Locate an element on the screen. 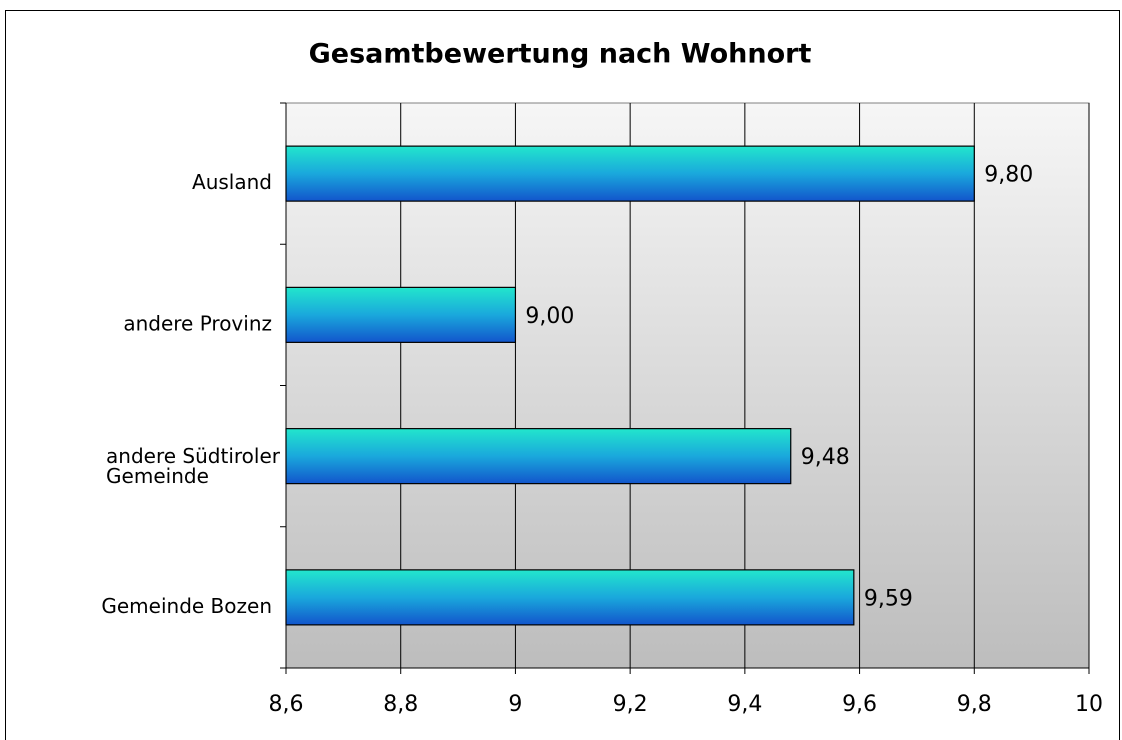 The width and height of the screenshot is (1122, 740). x-tick-label: 9,6 is located at coordinates (859, 704).